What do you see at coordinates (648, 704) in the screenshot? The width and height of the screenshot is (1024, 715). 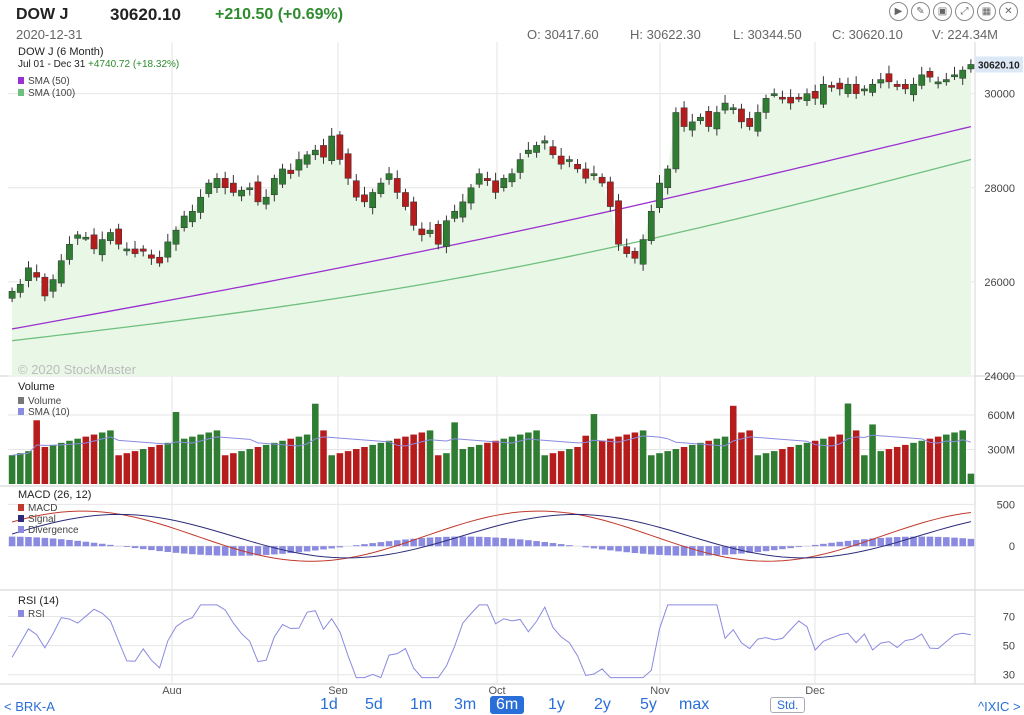 I see `range-5y: 5y` at bounding box center [648, 704].